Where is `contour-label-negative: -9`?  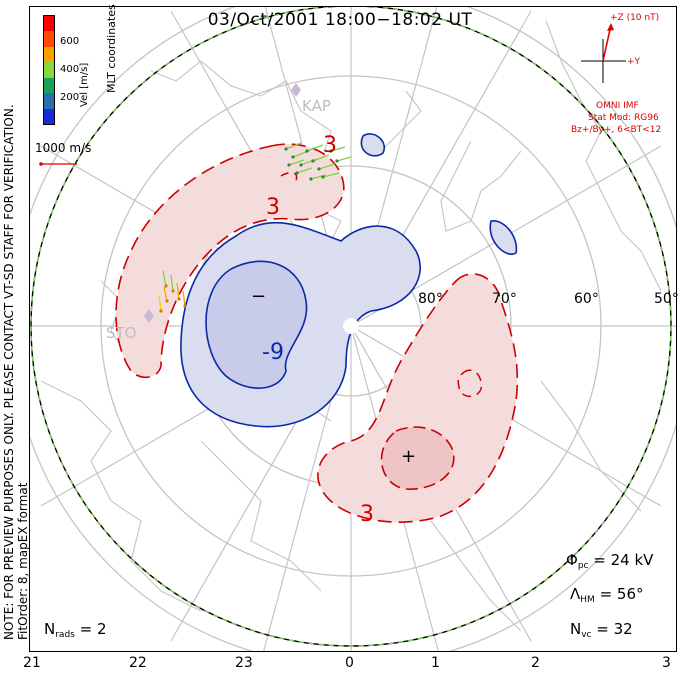
contour-label-negative: -9 is located at coordinates (273, 352).